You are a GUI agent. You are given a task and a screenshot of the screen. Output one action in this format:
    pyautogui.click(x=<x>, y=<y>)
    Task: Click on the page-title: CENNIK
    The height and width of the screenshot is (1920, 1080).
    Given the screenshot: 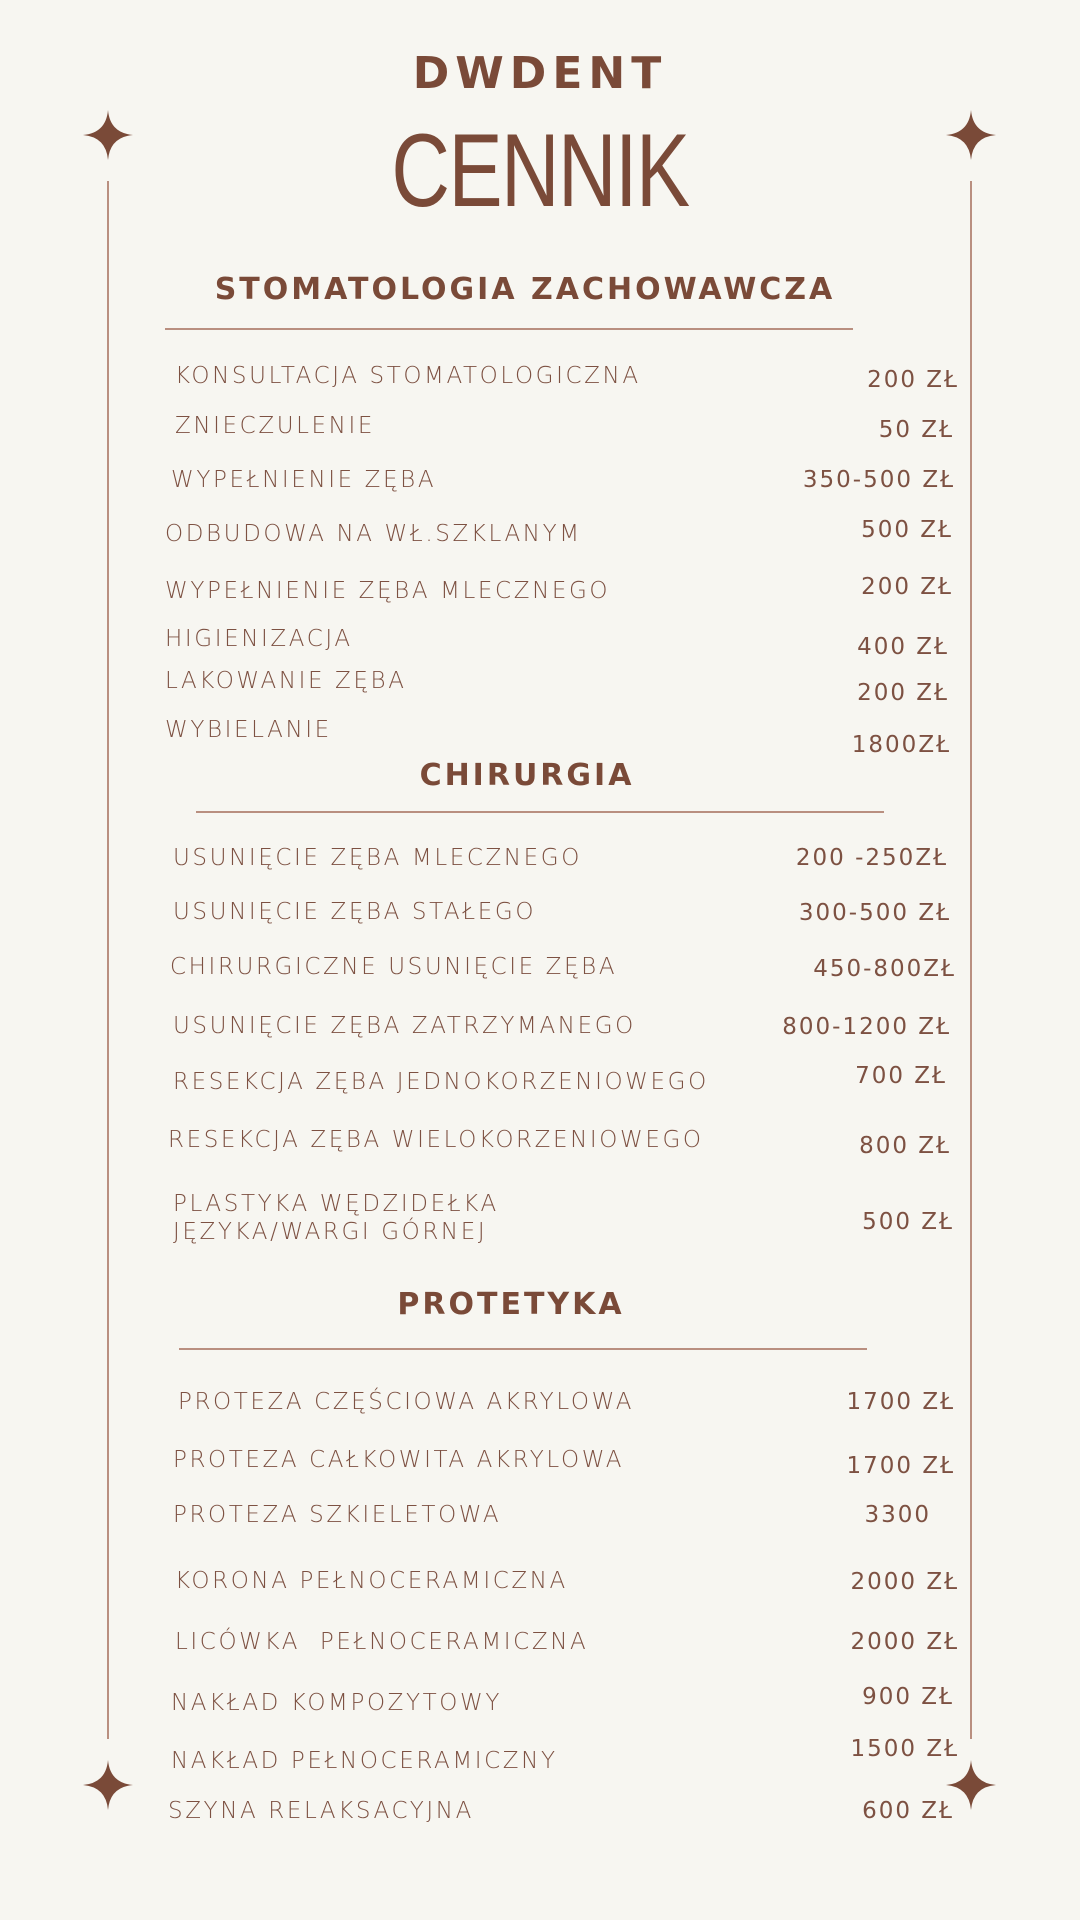 What is the action you would take?
    pyautogui.click(x=540, y=171)
    